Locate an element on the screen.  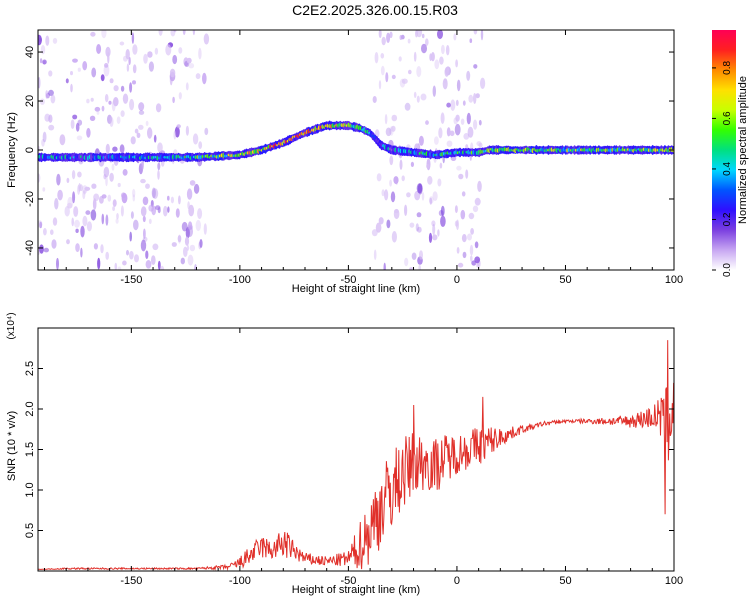
y-tick-label: 0.5 is located at coordinates (30, 530).